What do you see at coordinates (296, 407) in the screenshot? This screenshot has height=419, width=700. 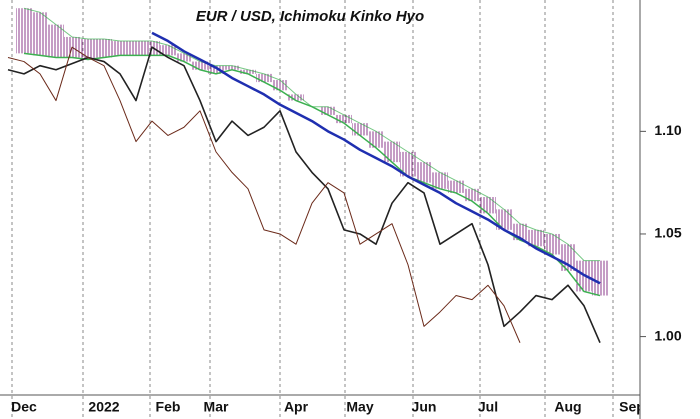 I see `x-tick-label: Apr` at bounding box center [296, 407].